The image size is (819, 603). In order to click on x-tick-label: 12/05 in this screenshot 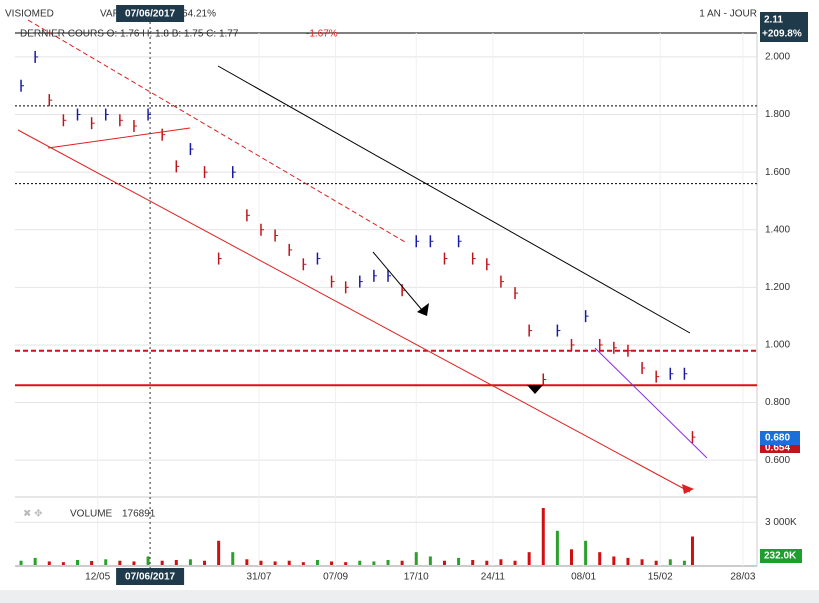, I will do `click(97, 577)`.